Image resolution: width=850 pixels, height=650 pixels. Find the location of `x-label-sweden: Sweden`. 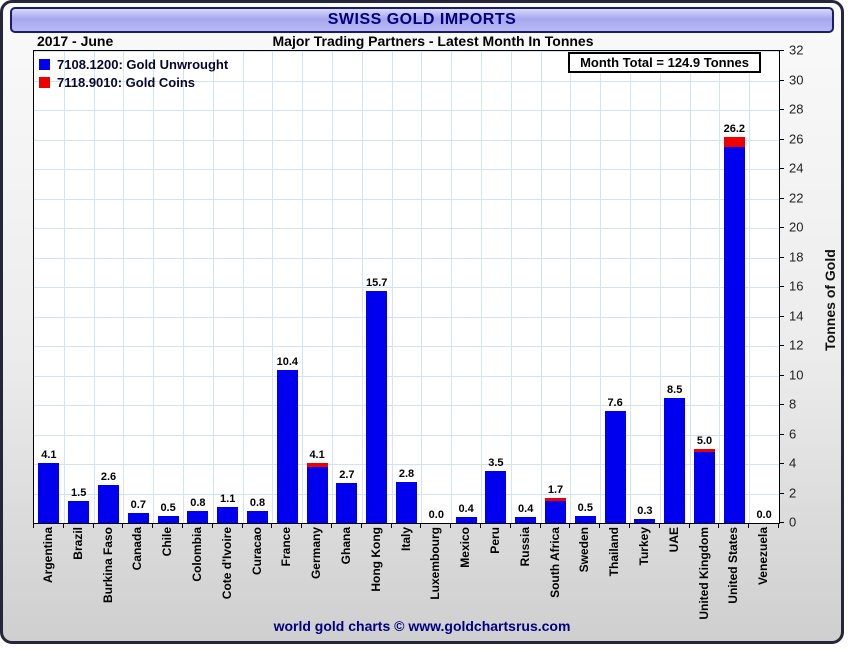

x-label-sweden: Sweden is located at coordinates (584, 550).